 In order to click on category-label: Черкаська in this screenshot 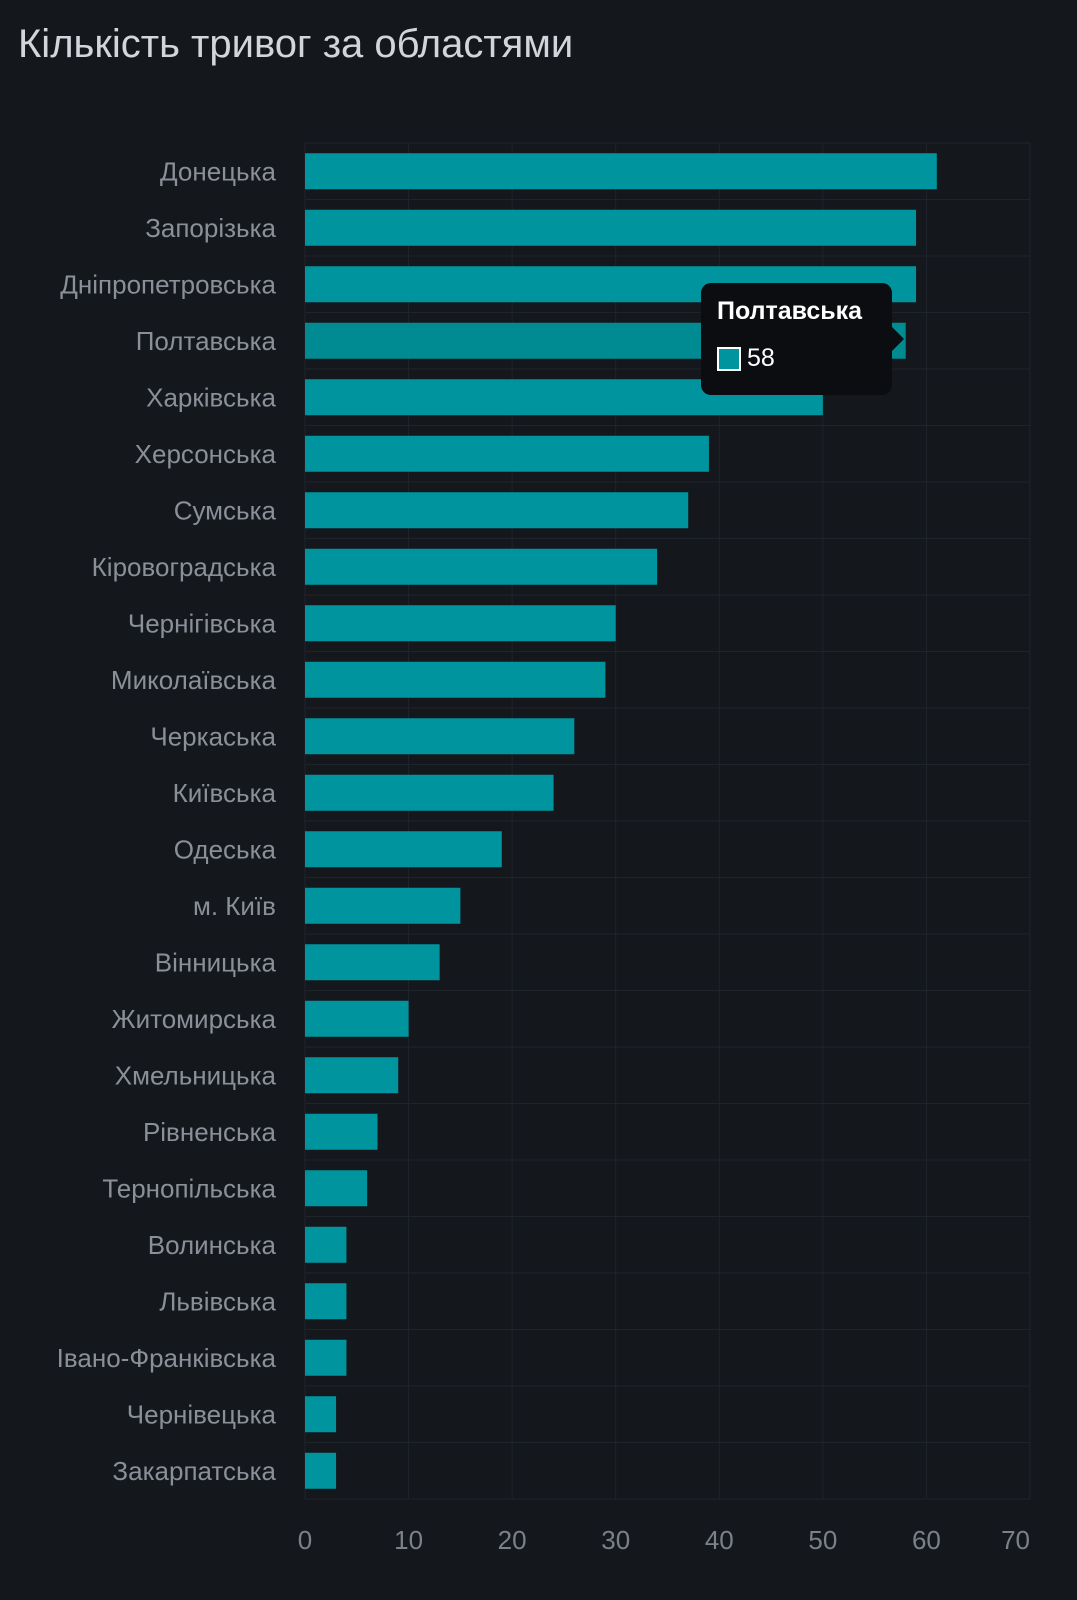, I will do `click(213, 736)`.